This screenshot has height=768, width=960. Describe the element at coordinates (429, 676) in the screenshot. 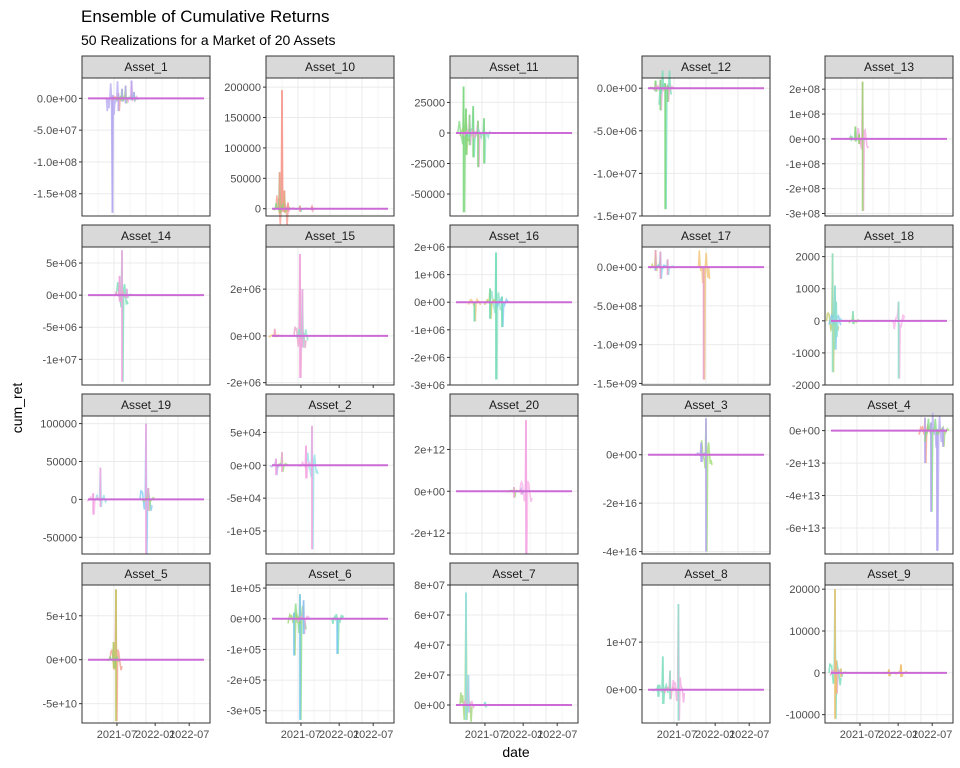

I see `y-tick-label: 2e+07` at that location.